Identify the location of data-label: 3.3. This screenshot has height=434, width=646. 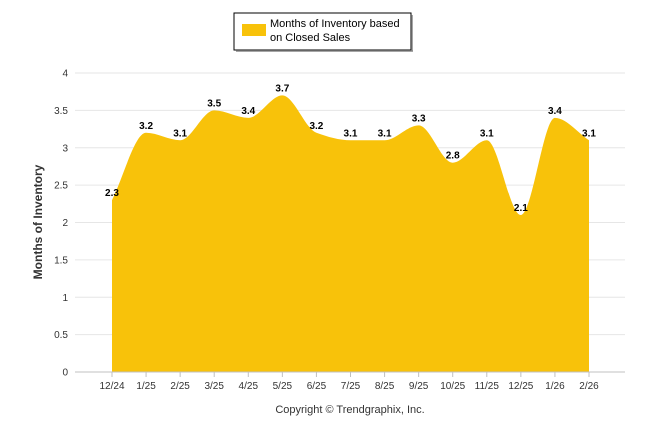
(419, 118).